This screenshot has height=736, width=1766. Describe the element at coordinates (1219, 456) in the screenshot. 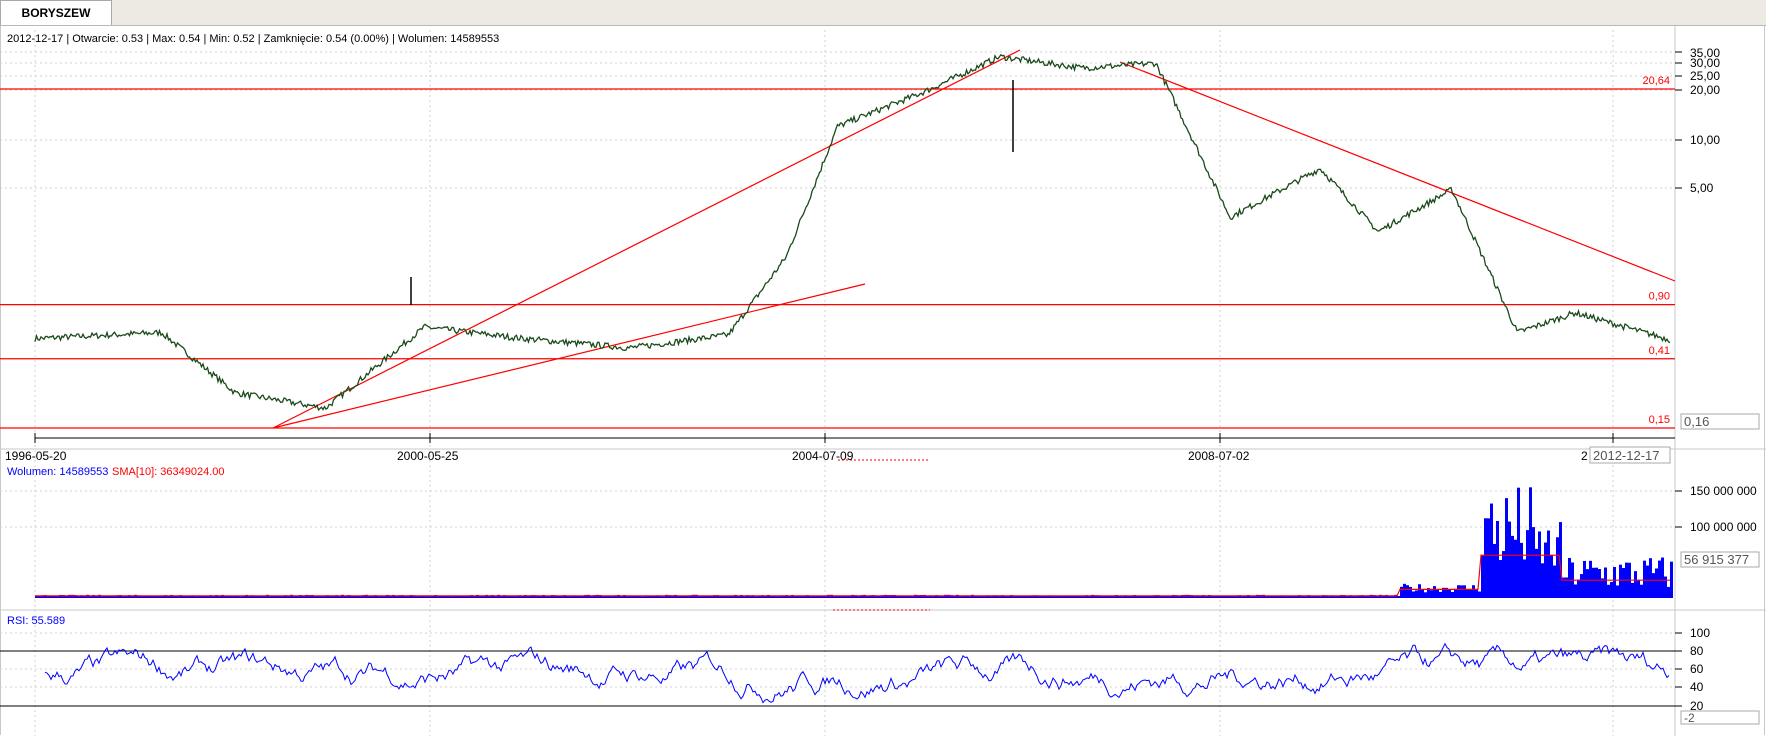

I see `x-tick-2008: 2008-07-02` at that location.